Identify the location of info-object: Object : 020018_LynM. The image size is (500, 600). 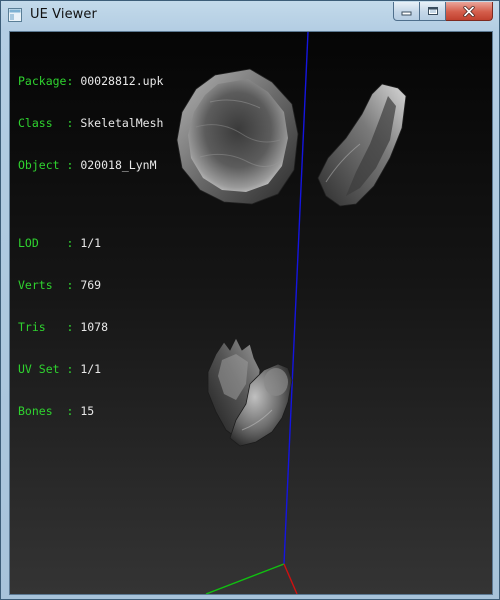
(87, 165).